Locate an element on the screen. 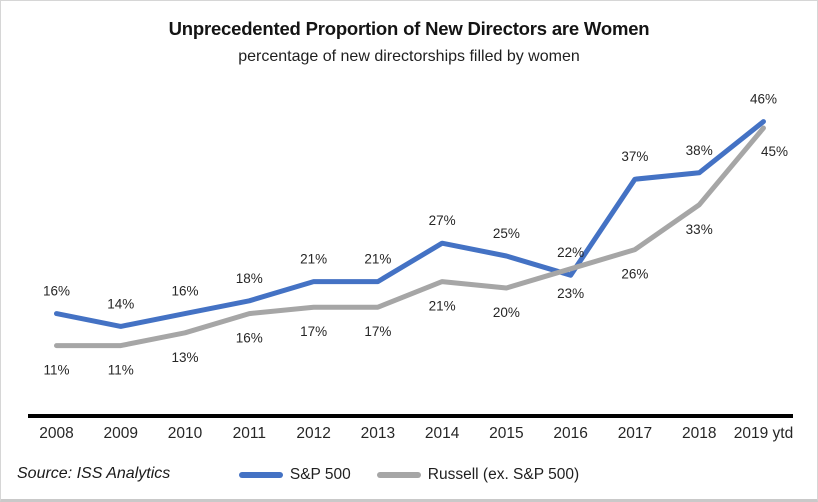 The image size is (818, 502). x-tick-label-7: 2015 is located at coordinates (506, 433).